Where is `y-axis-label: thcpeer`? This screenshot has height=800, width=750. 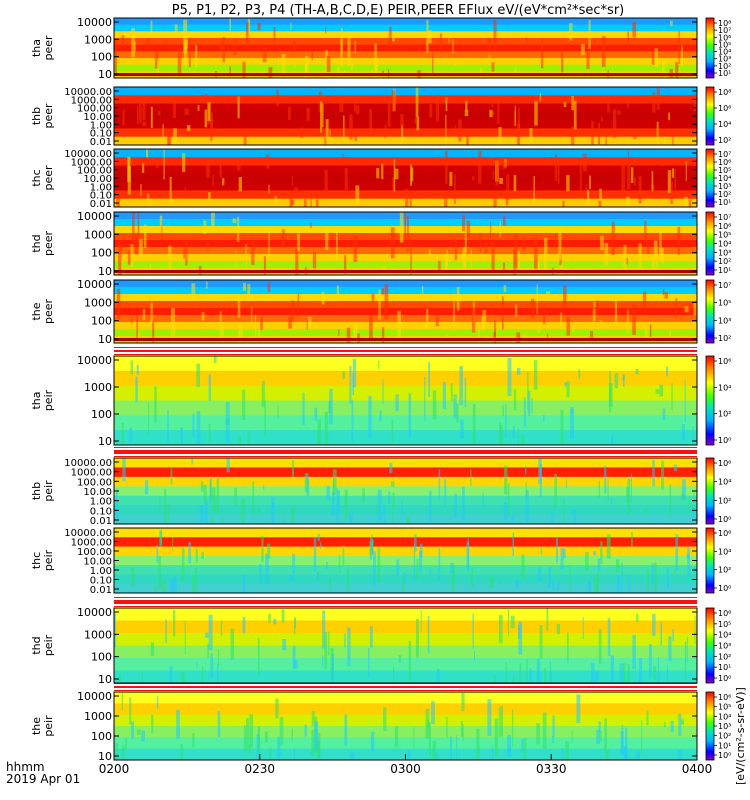 y-axis-label: thcpeer is located at coordinates (42, 178).